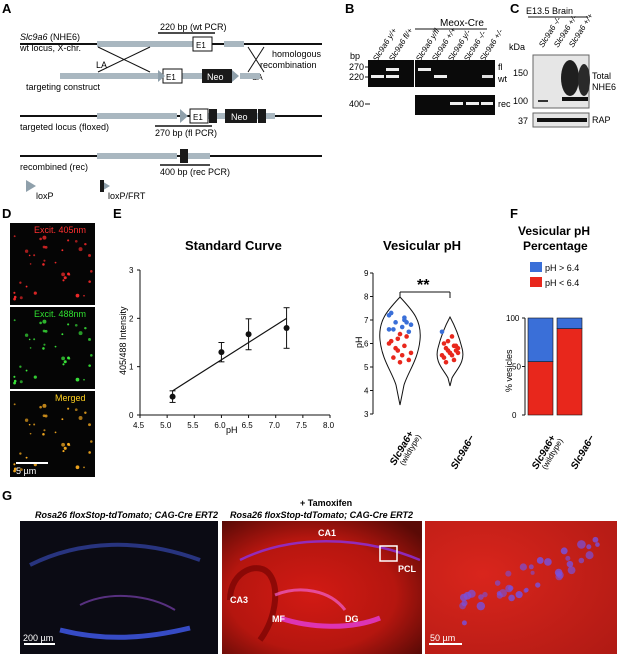 This screenshot has width=617, height=654. I want to click on loxp-legend-label: loxP, so click(45, 196).